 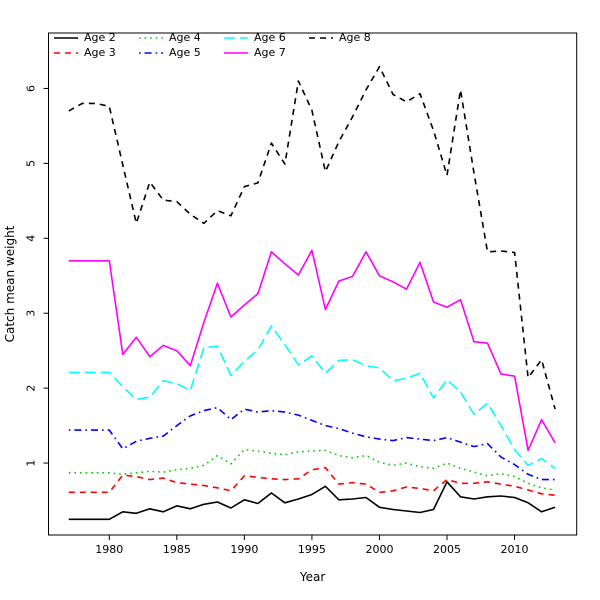 I want to click on legend-label: Age 4, so click(x=185, y=37).